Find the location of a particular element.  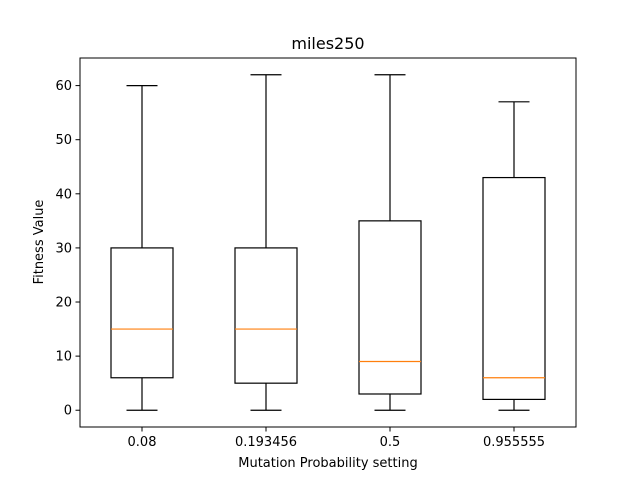

x-tick-label: 0.5 is located at coordinates (390, 442).